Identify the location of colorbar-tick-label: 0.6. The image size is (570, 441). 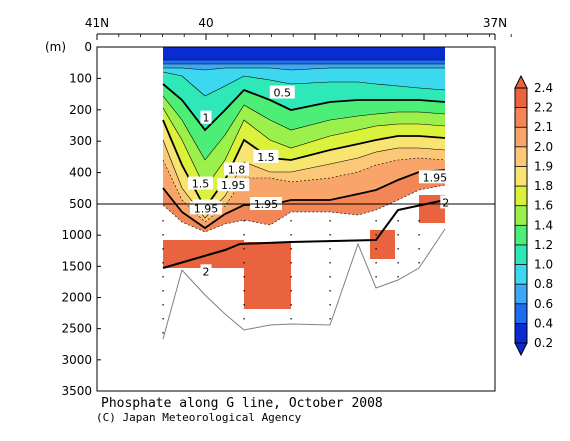
(543, 304).